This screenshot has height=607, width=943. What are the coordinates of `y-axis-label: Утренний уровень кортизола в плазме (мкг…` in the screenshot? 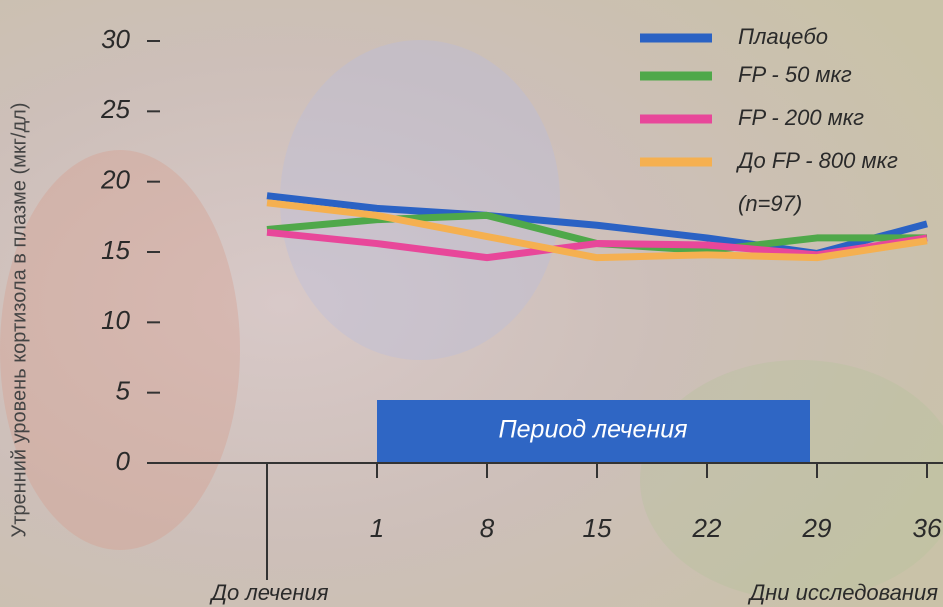 It's located at (19, 320).